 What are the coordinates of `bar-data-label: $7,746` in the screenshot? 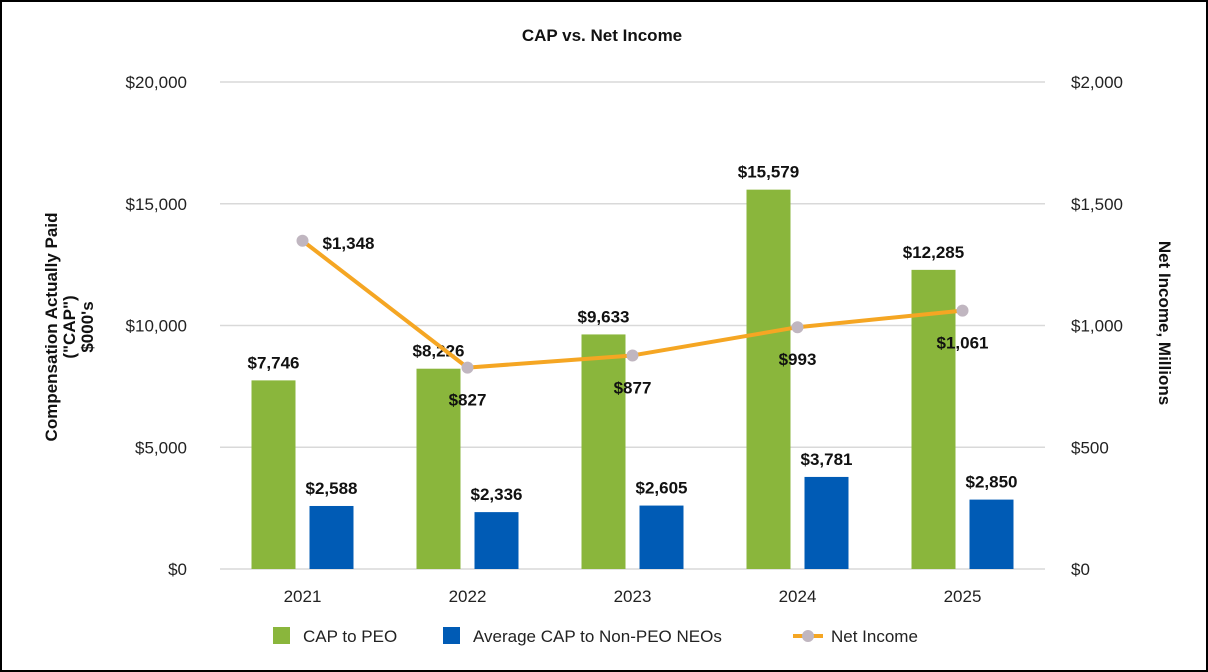 It's located at (274, 362).